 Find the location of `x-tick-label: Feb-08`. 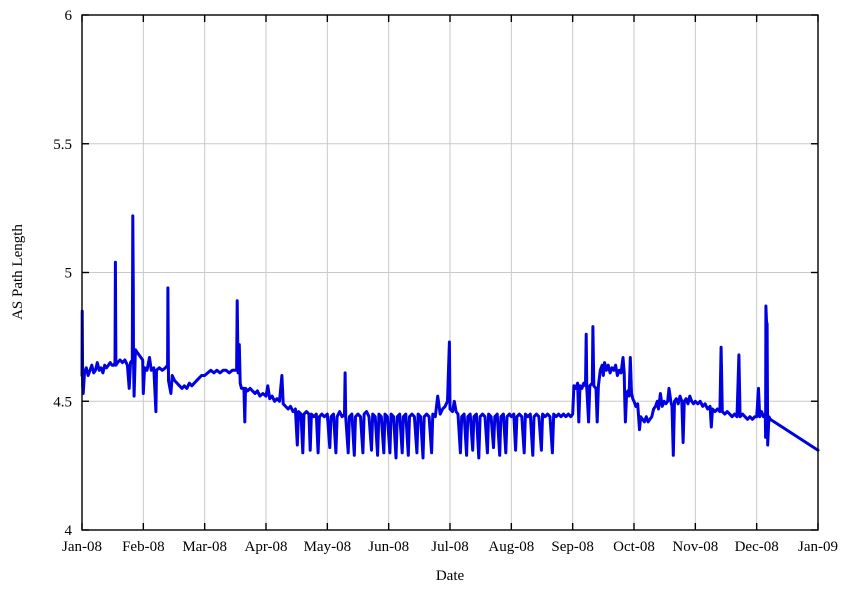

x-tick-label: Feb-08 is located at coordinates (143, 547).